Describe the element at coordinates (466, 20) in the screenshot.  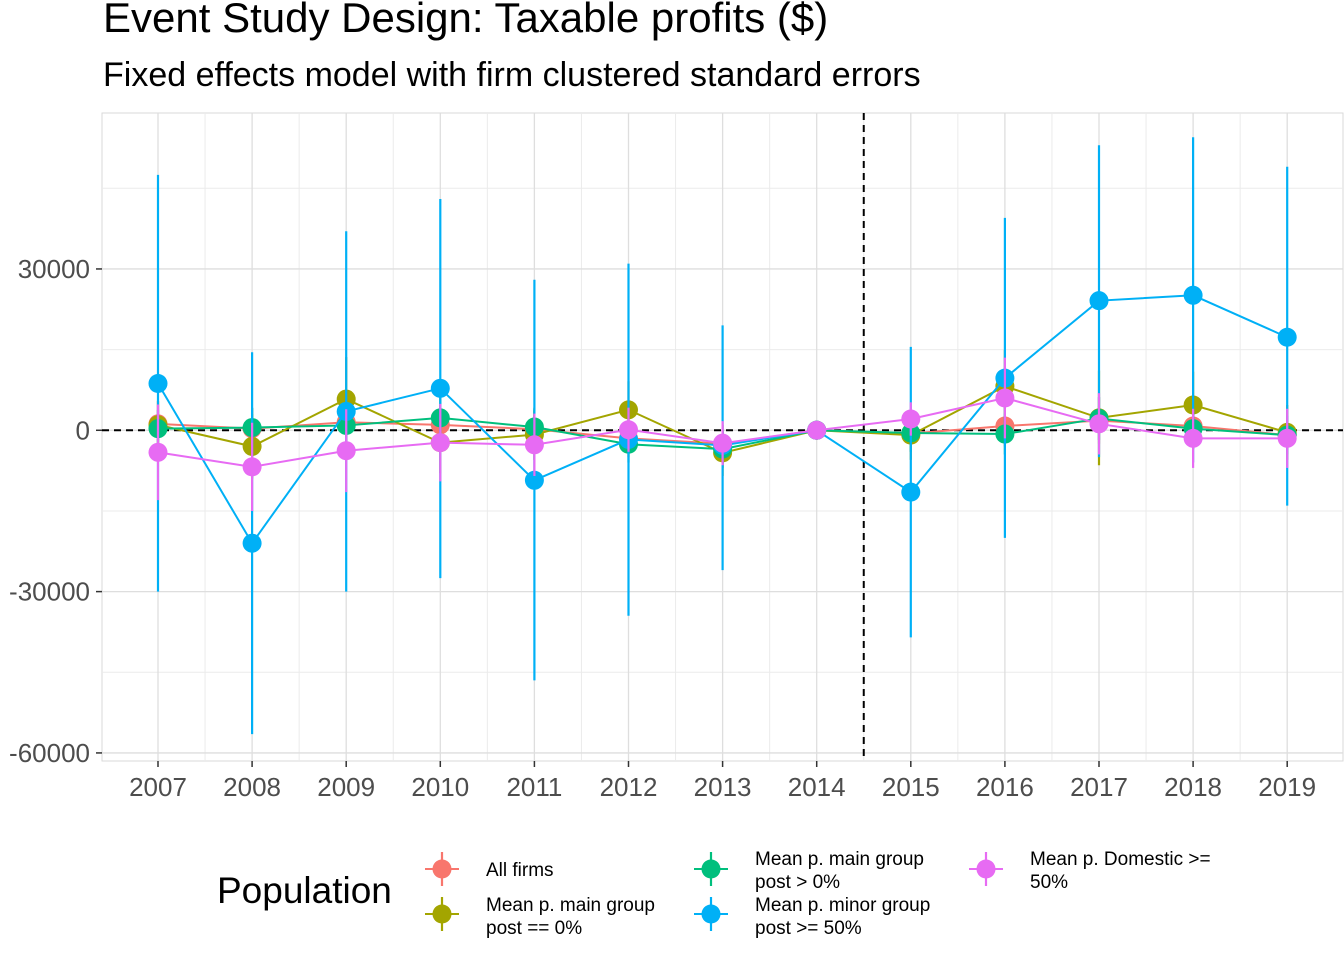
I see `chart-title: Event Study Design: Taxable profits ($)` at that location.